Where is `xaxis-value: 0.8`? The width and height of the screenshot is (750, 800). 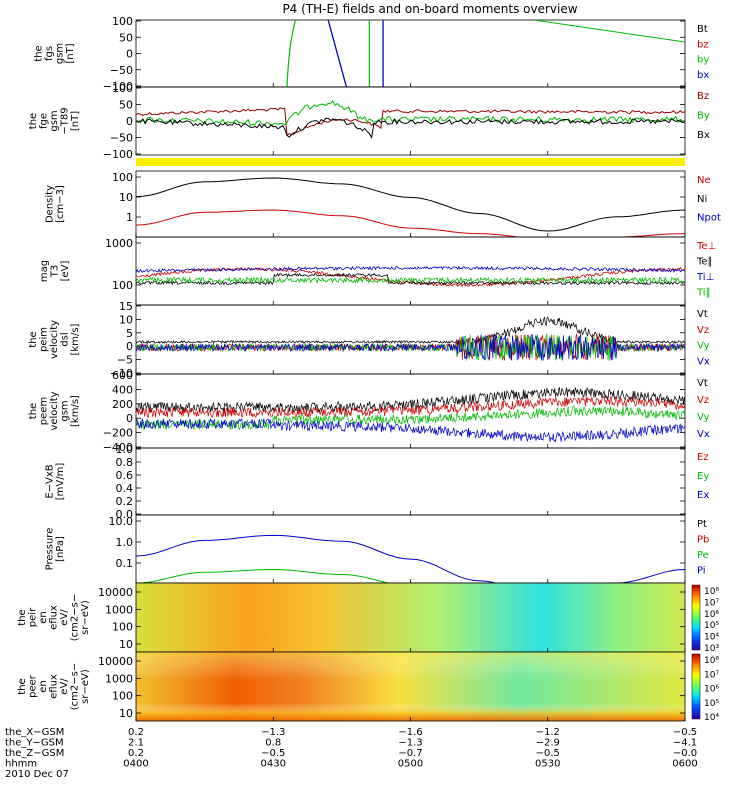 xaxis-value: 0.8 is located at coordinates (273, 743).